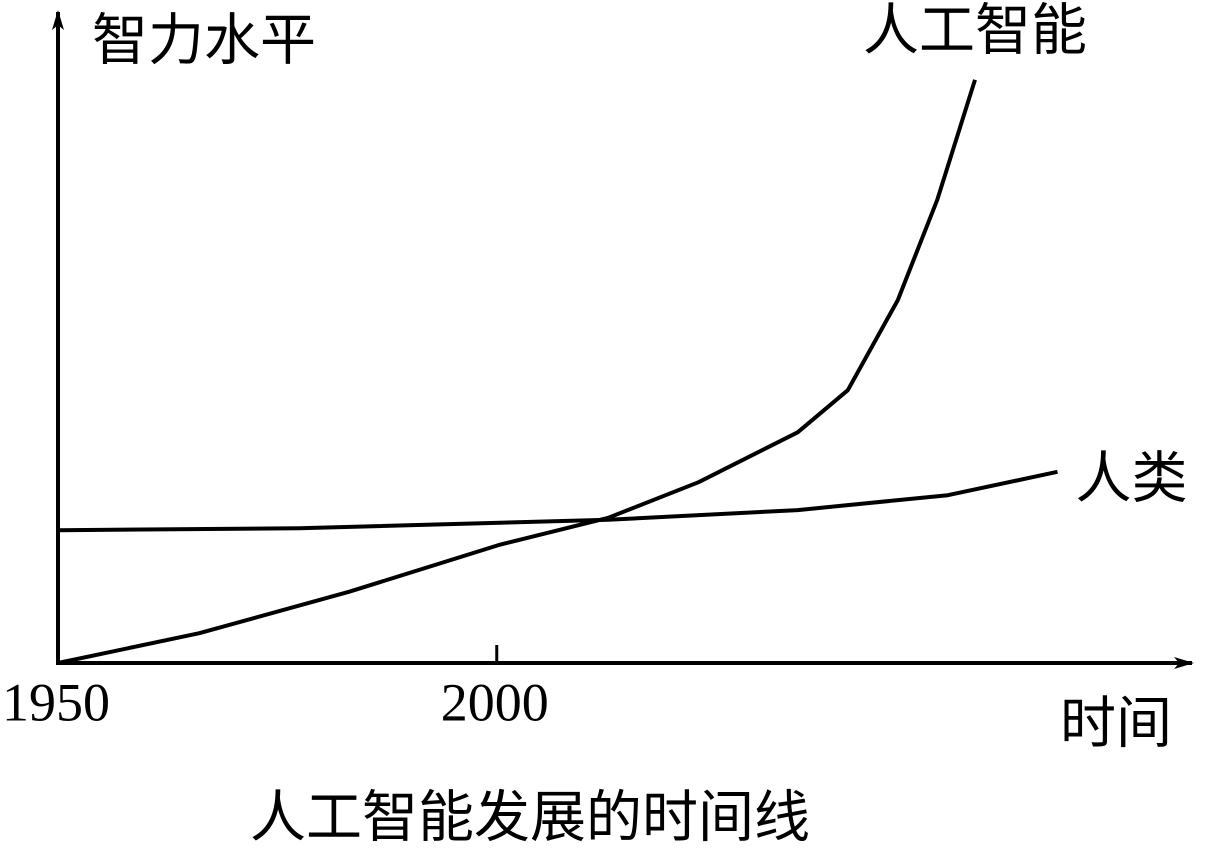 The width and height of the screenshot is (1210, 853). I want to click on x-axis-label: 时间, so click(1116, 724).